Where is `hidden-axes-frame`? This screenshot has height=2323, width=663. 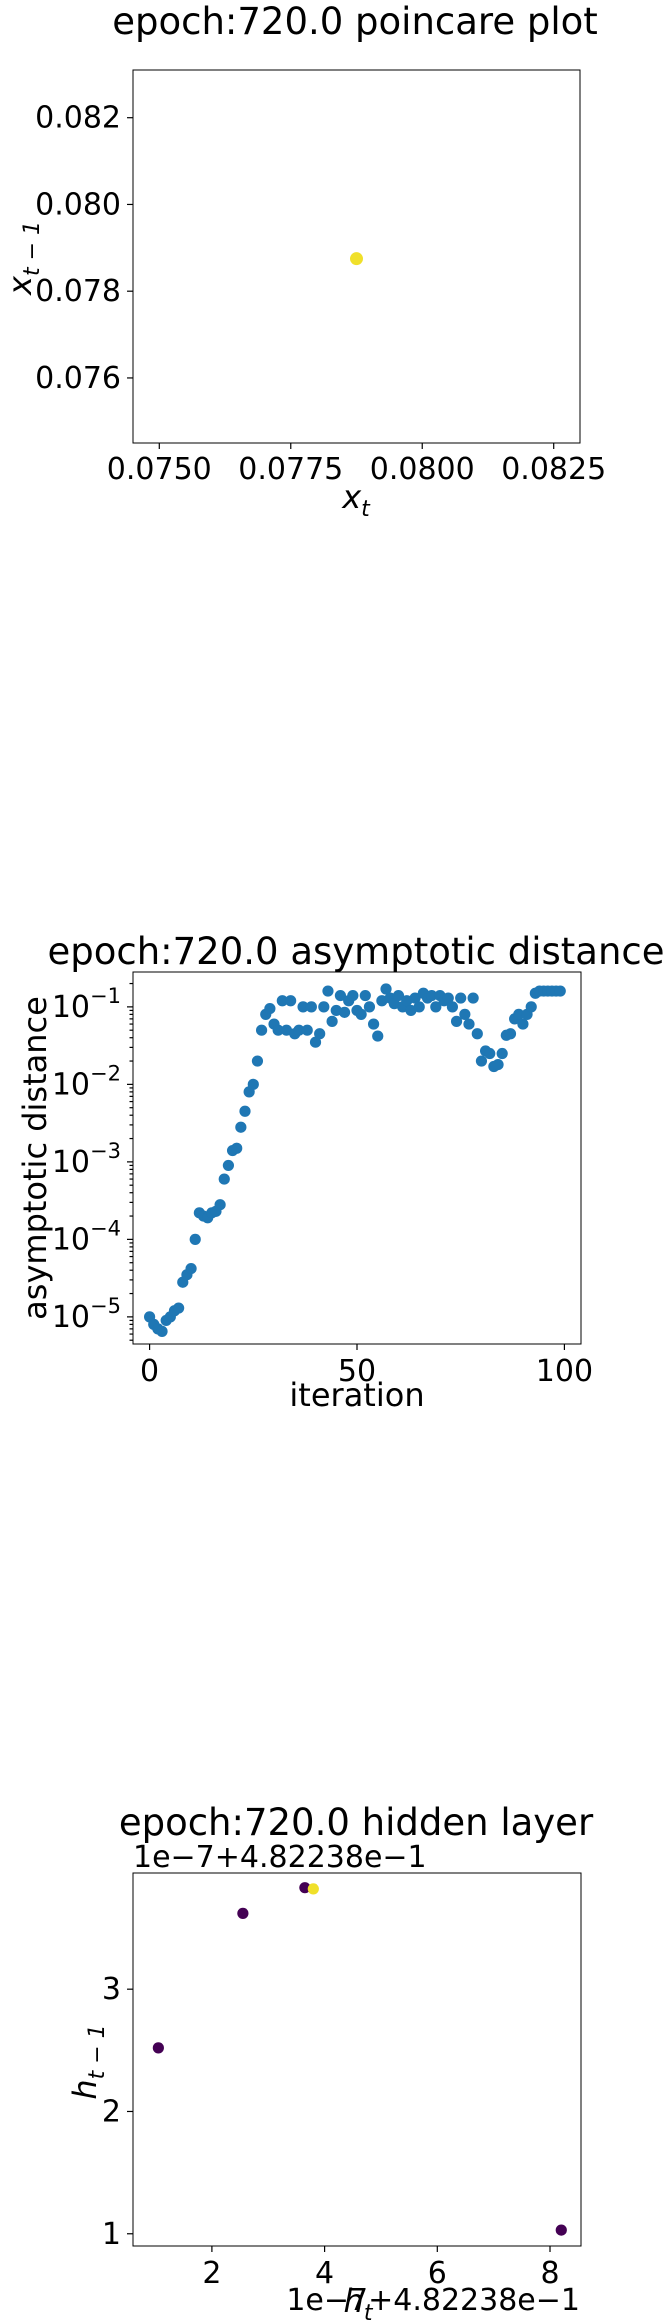 hidden-axes-frame is located at coordinates (357, 2059).